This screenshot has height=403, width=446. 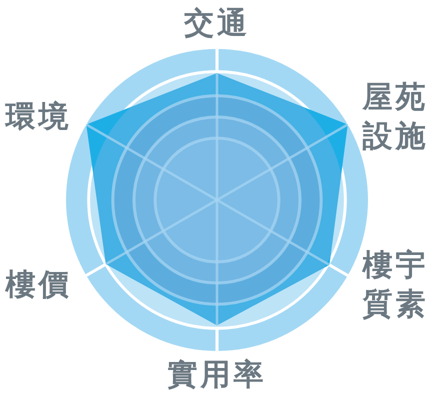 I want to click on spoke-label: 交通, so click(x=216, y=23).